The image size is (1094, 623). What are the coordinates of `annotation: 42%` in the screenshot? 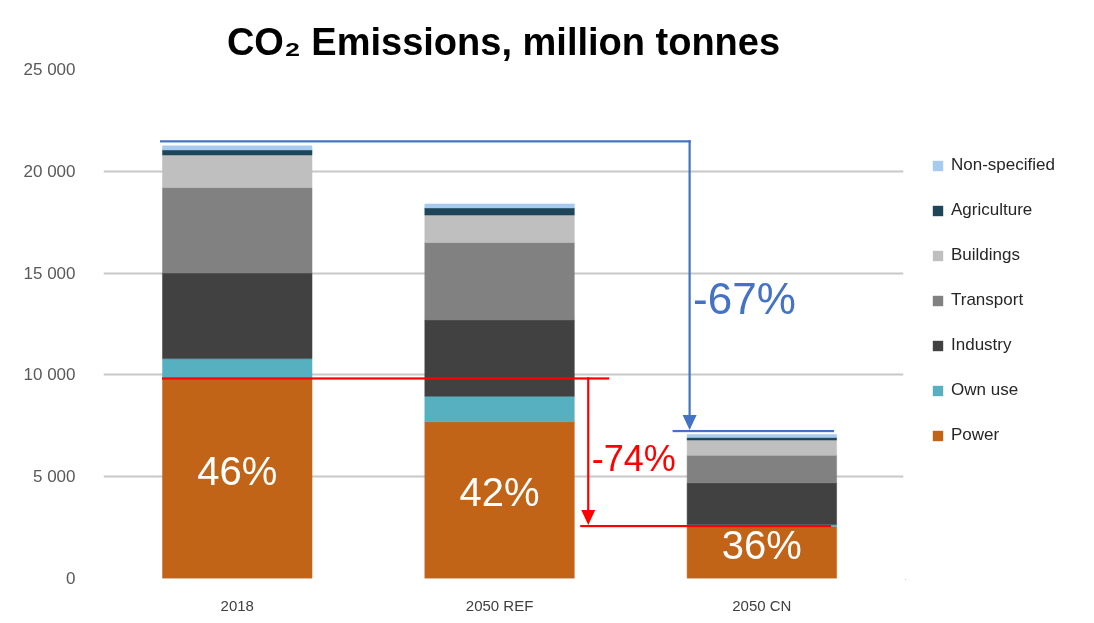 It's located at (499, 492).